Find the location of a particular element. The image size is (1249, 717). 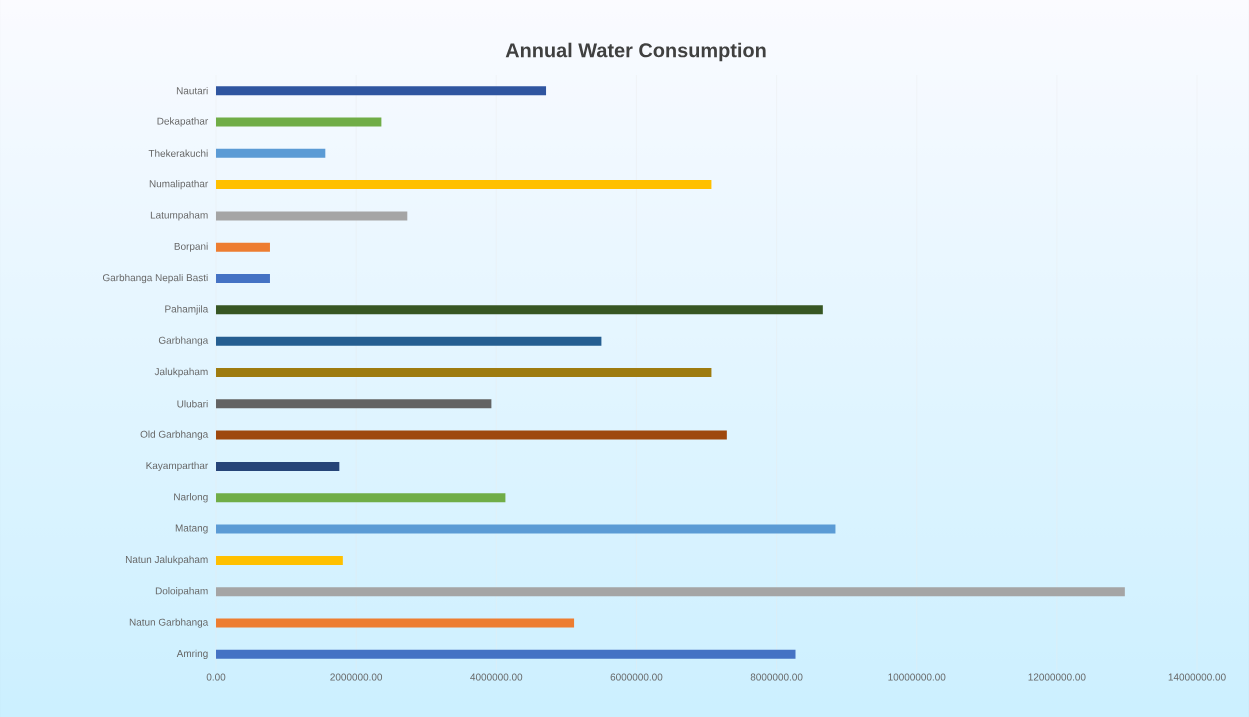

y-tick-label: Doloipaham is located at coordinates (181, 592).